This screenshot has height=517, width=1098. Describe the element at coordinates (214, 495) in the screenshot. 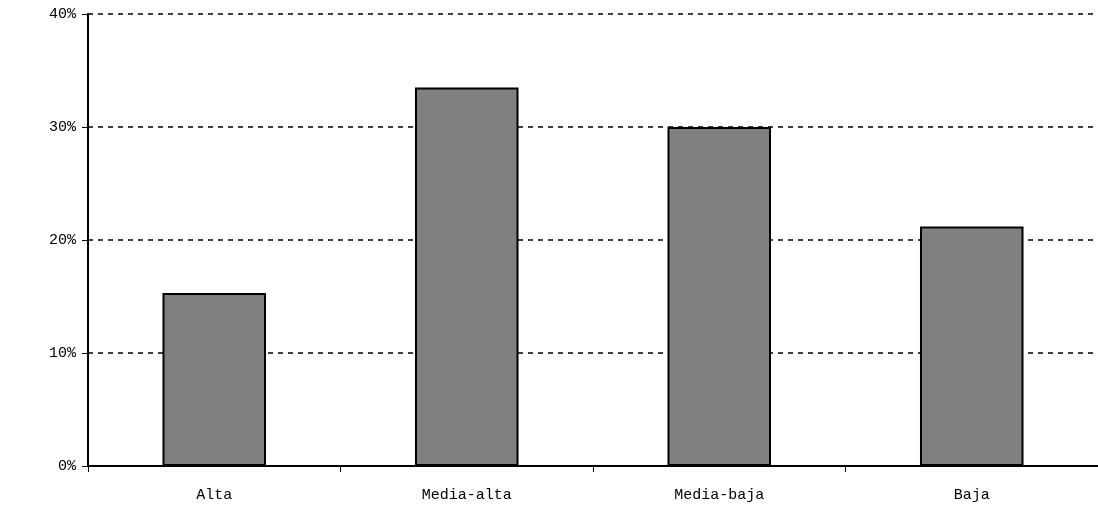

I see `x-tick-label: Alta` at that location.